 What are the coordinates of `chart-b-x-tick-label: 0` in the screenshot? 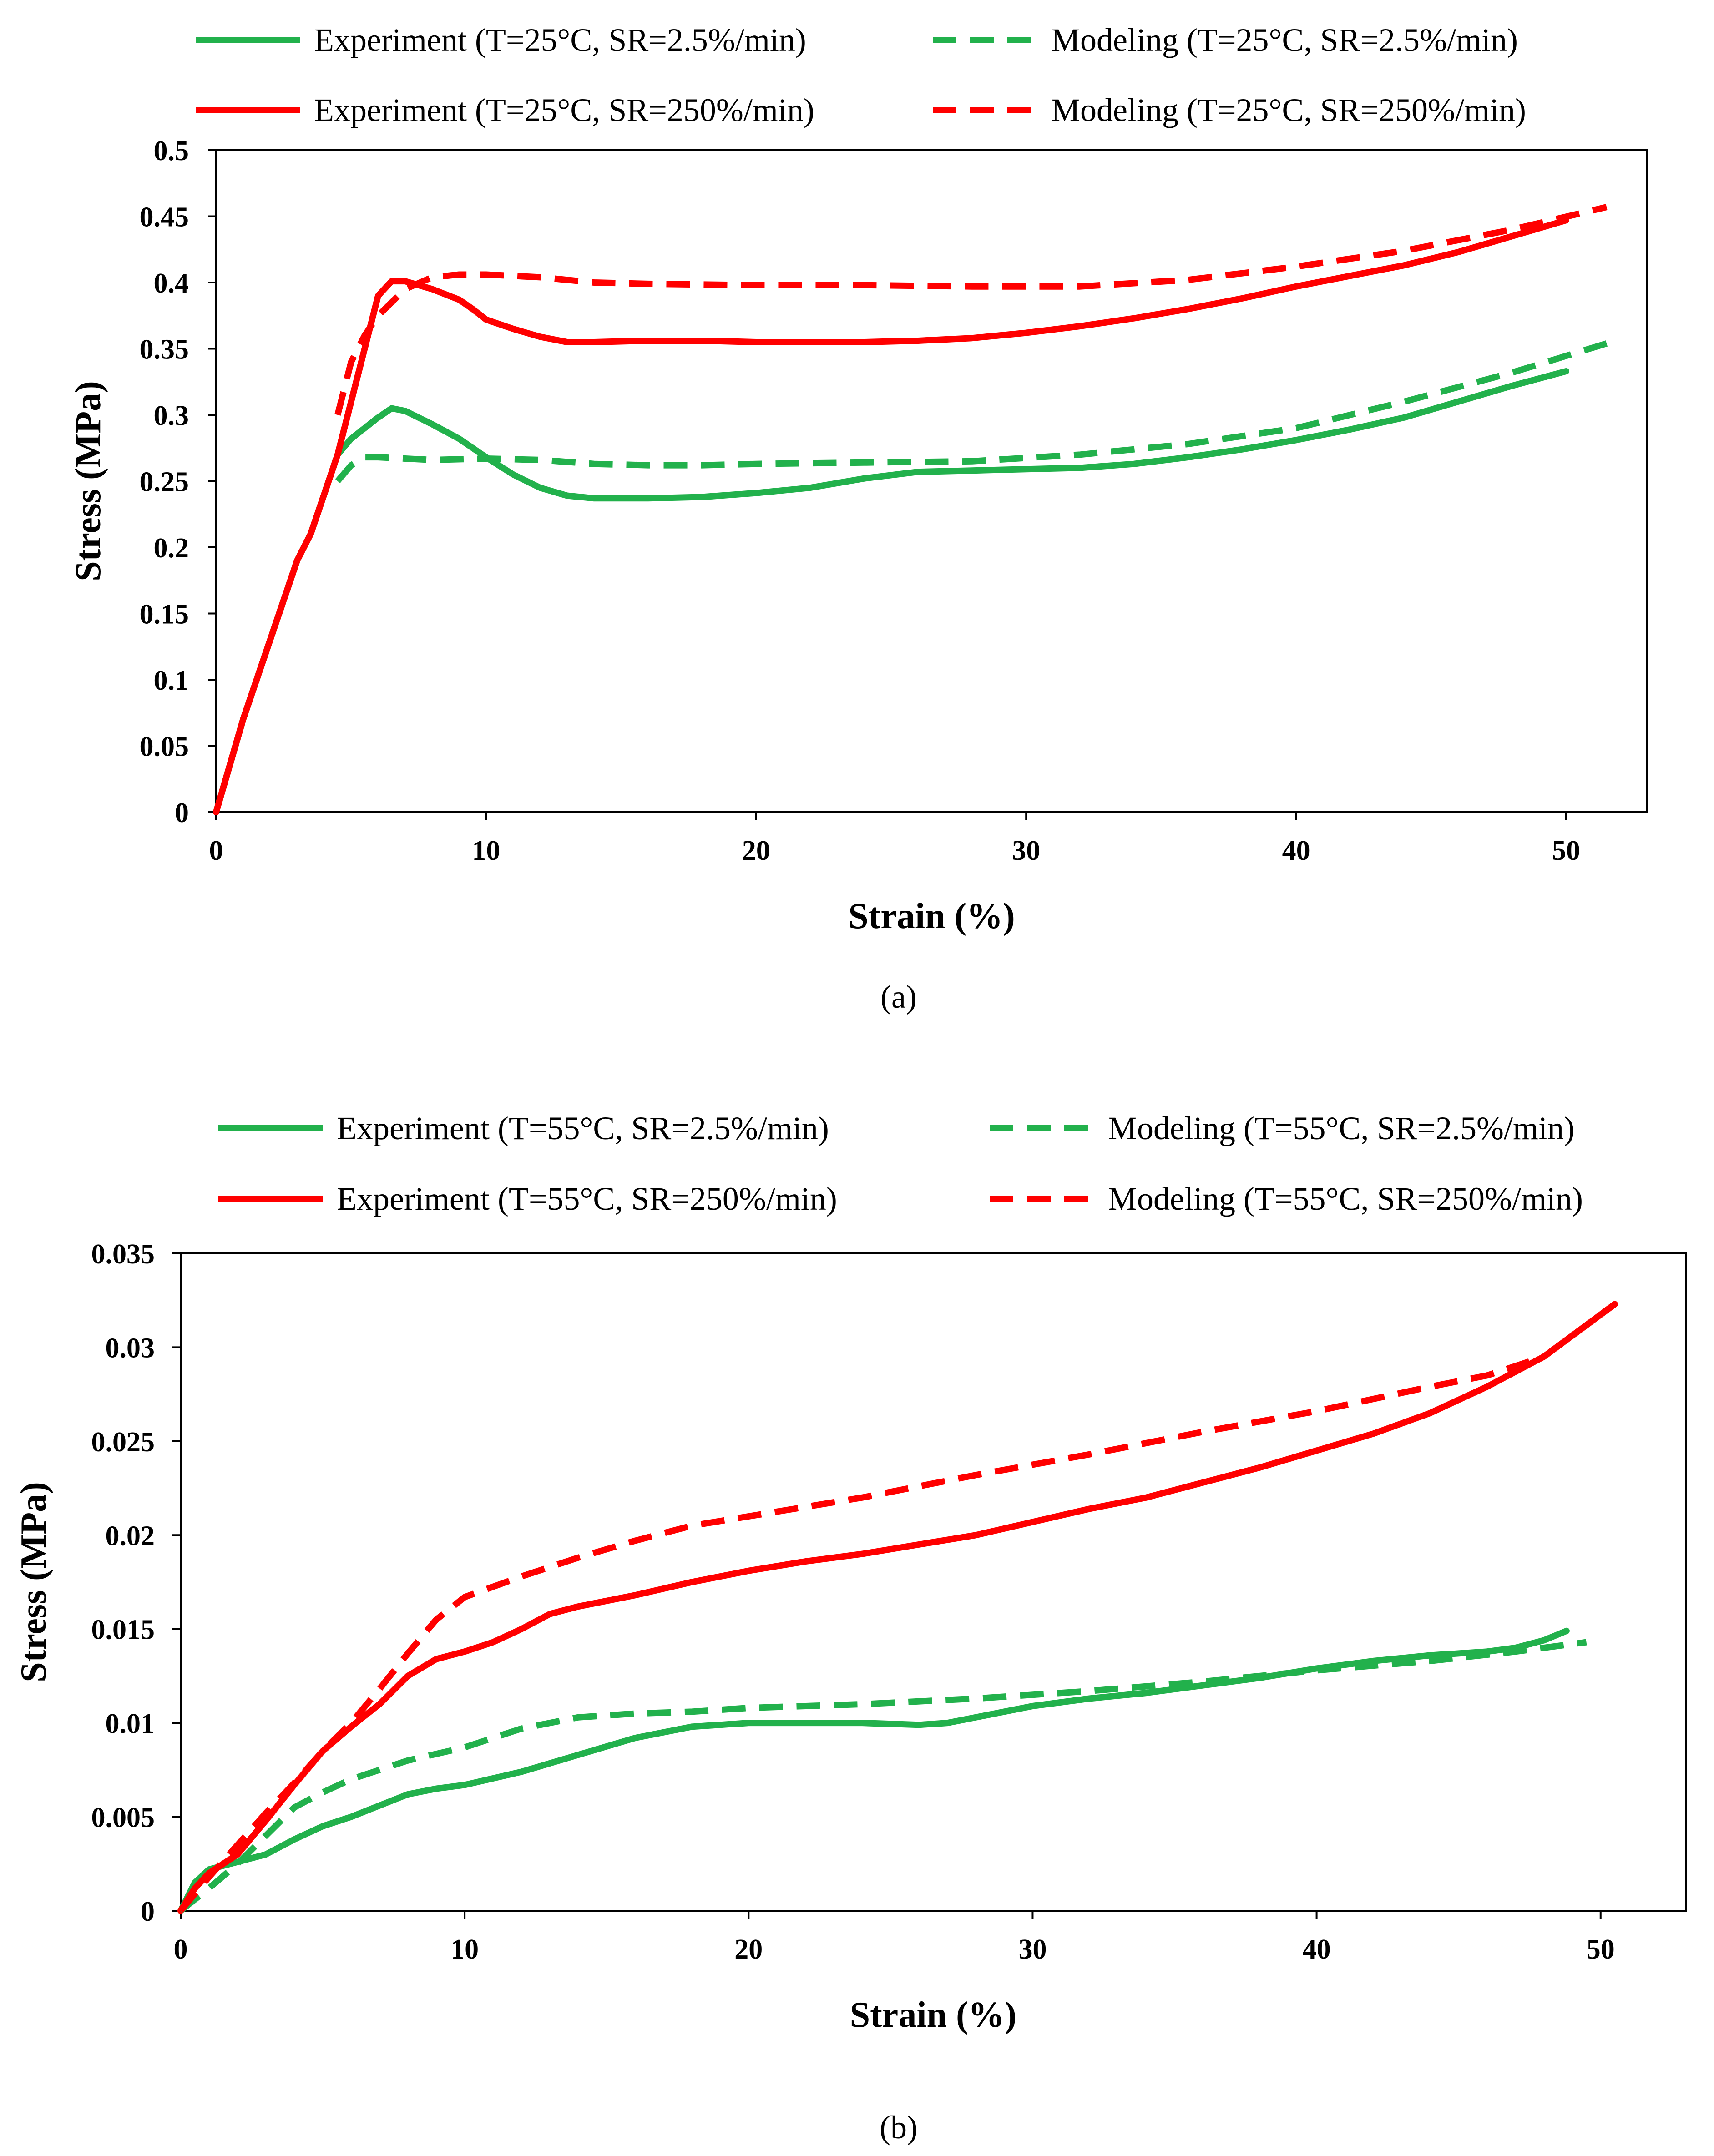 It's located at (181, 1950).